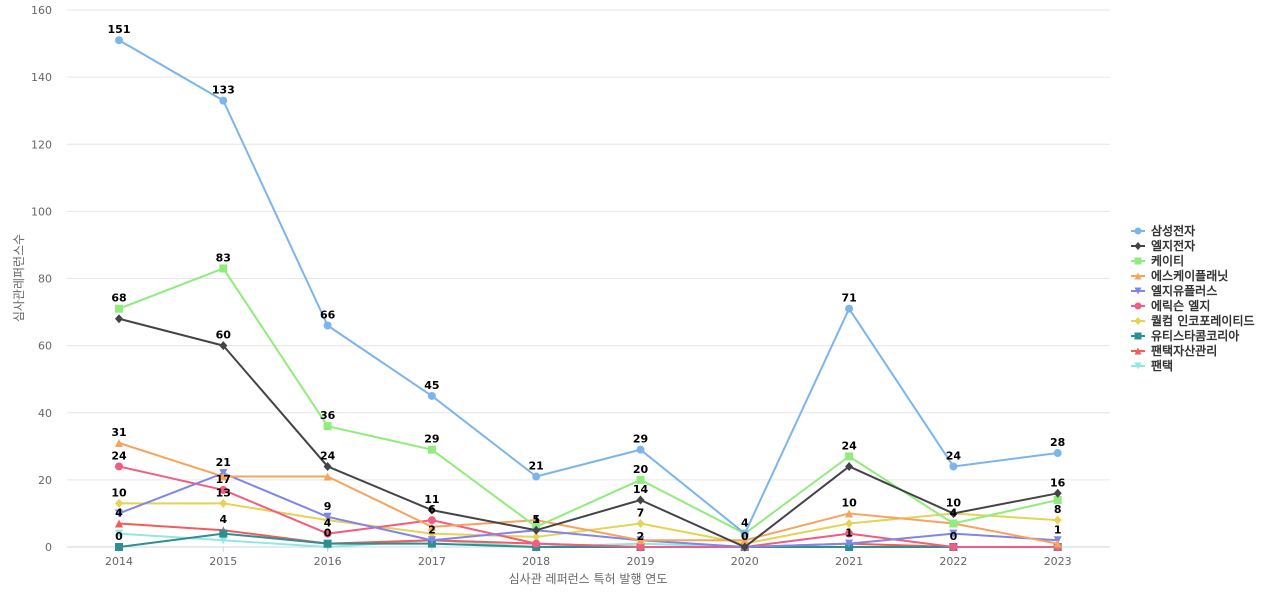 This screenshot has width=1280, height=604. I want to click on legend-item: 팬택자산관리, so click(1174, 350).